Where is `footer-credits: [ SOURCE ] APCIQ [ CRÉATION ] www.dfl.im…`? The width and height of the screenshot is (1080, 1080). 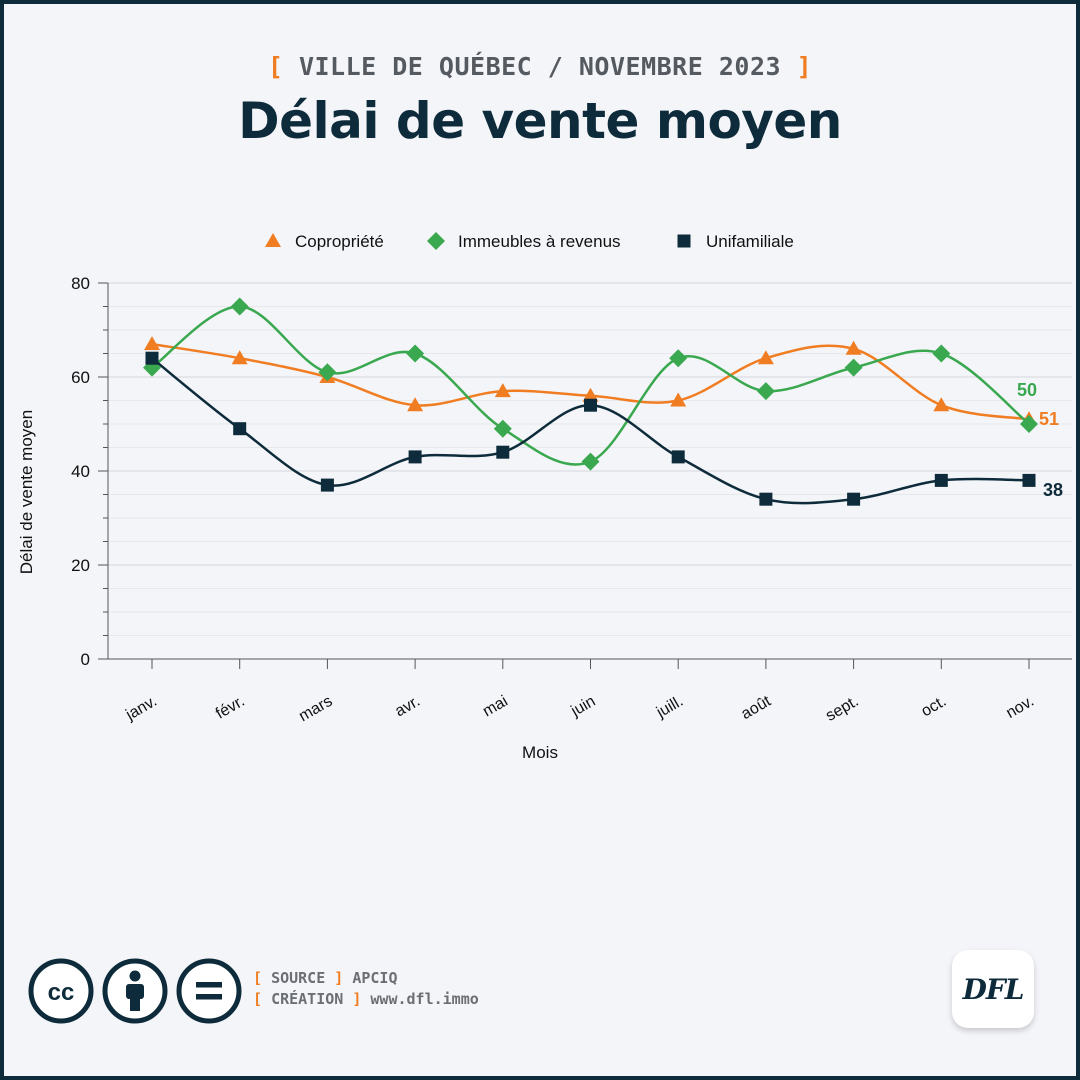
footer-credits: [ SOURCE ] APCIQ [ CRÉATION ] www.dfl.im… is located at coordinates (366, 989).